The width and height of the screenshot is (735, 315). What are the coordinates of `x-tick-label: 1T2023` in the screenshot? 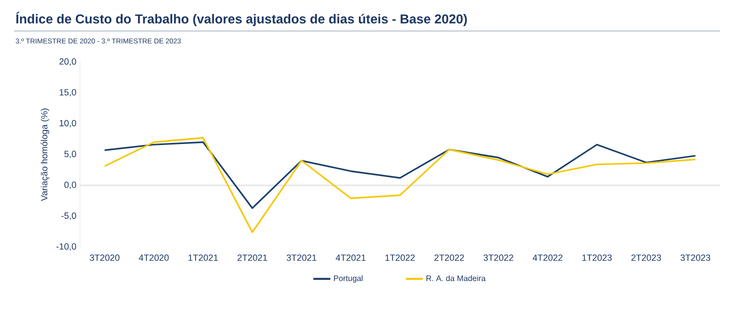 It's located at (597, 257).